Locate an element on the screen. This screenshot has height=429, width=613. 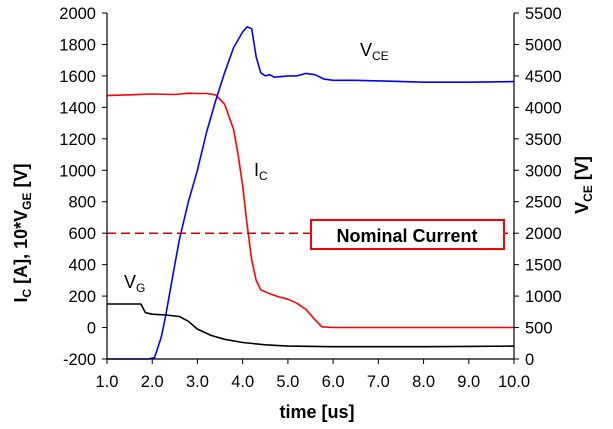
y-right-tick-label: 5000 is located at coordinates (543, 45).